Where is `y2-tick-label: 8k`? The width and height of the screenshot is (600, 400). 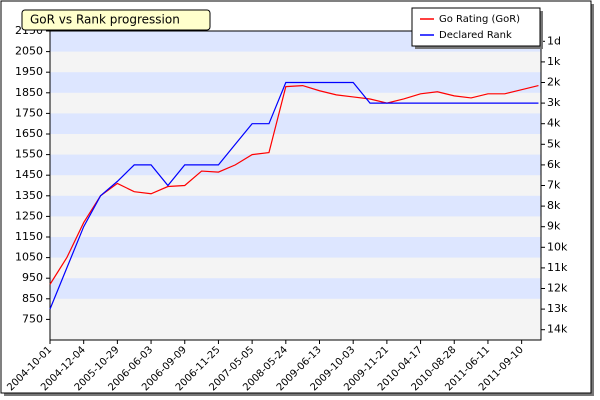 y2-tick-label: 8k is located at coordinates (554, 205).